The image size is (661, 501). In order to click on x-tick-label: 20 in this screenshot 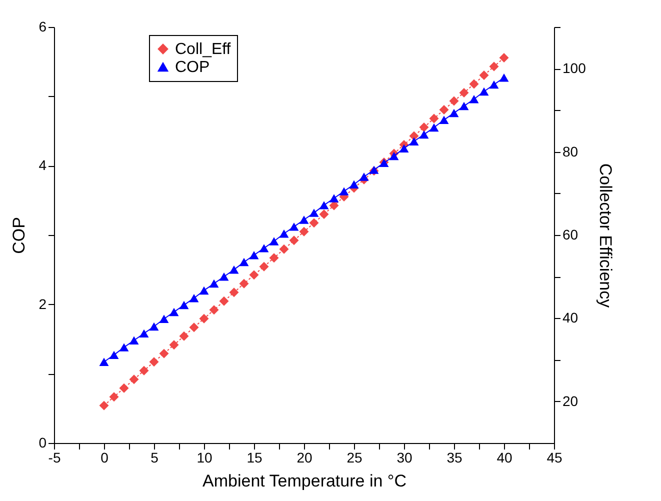, I will do `click(304, 458)`.